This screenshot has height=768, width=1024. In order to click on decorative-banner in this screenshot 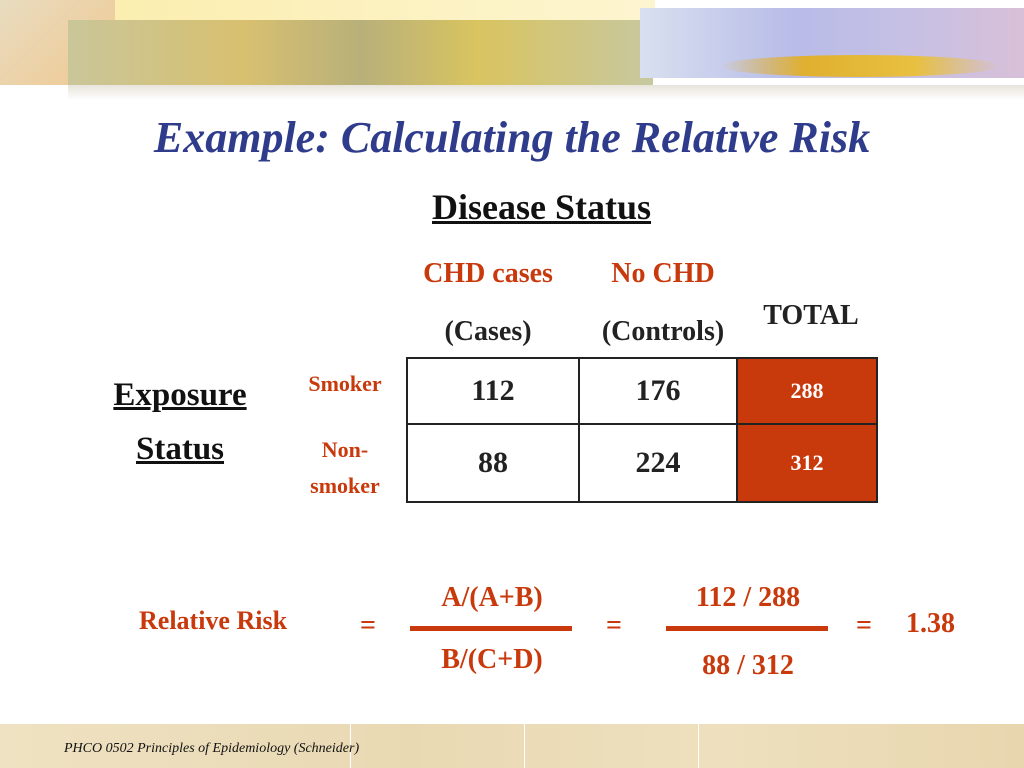, I will do `click(512, 50)`.